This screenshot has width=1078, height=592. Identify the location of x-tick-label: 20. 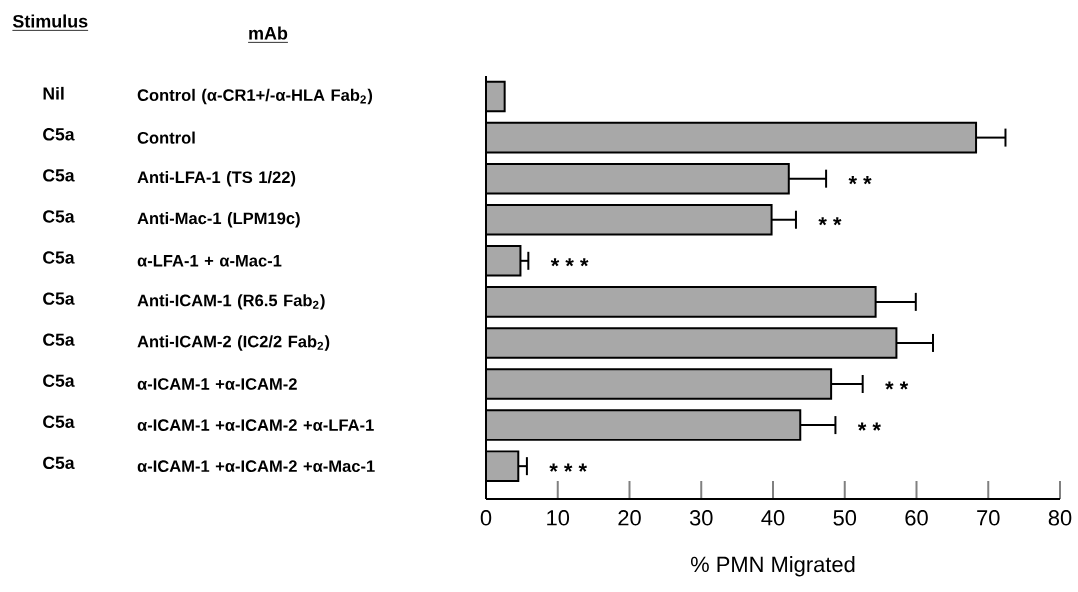
(629, 518).